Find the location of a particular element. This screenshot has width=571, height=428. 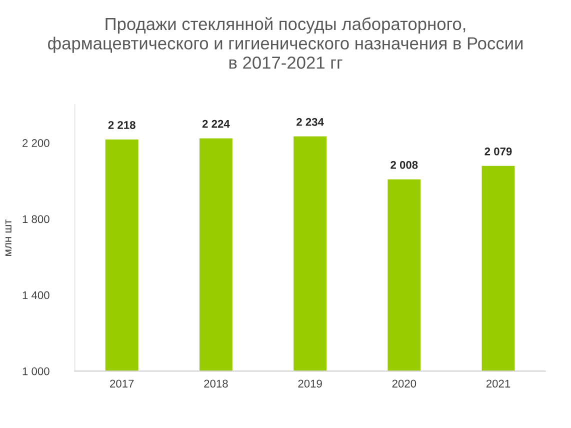

y-tick-label: 2 200 is located at coordinates (36, 143).